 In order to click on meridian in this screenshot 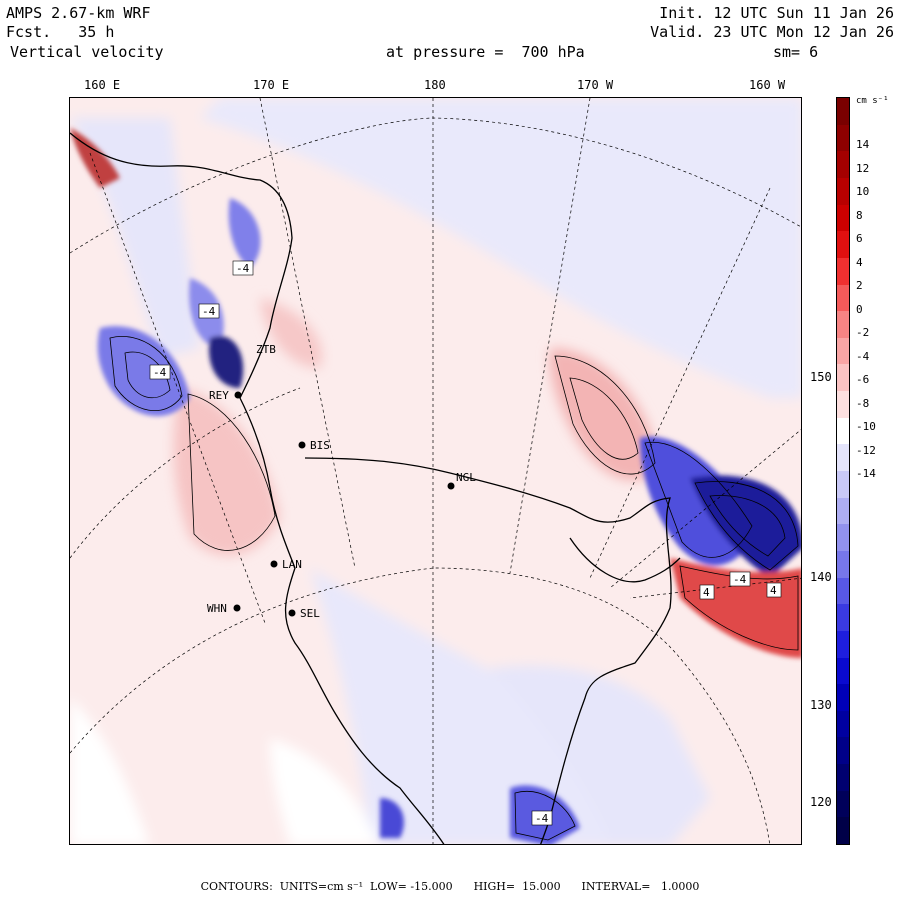, I will do `click(307, 333)`.